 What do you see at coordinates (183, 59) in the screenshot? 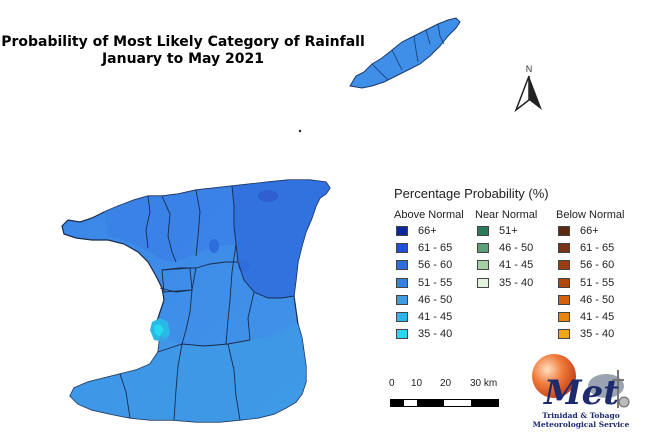
I see `map-title-line2: January to May 2021` at bounding box center [183, 59].